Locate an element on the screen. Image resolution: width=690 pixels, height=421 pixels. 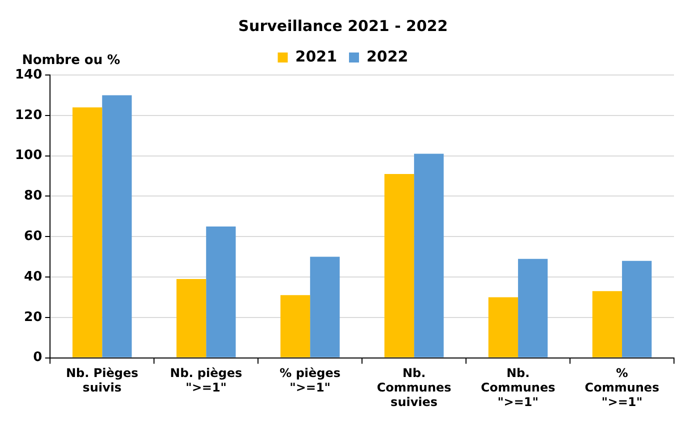
chart-title: Surveillance 2021 - 2022 is located at coordinates (343, 25).